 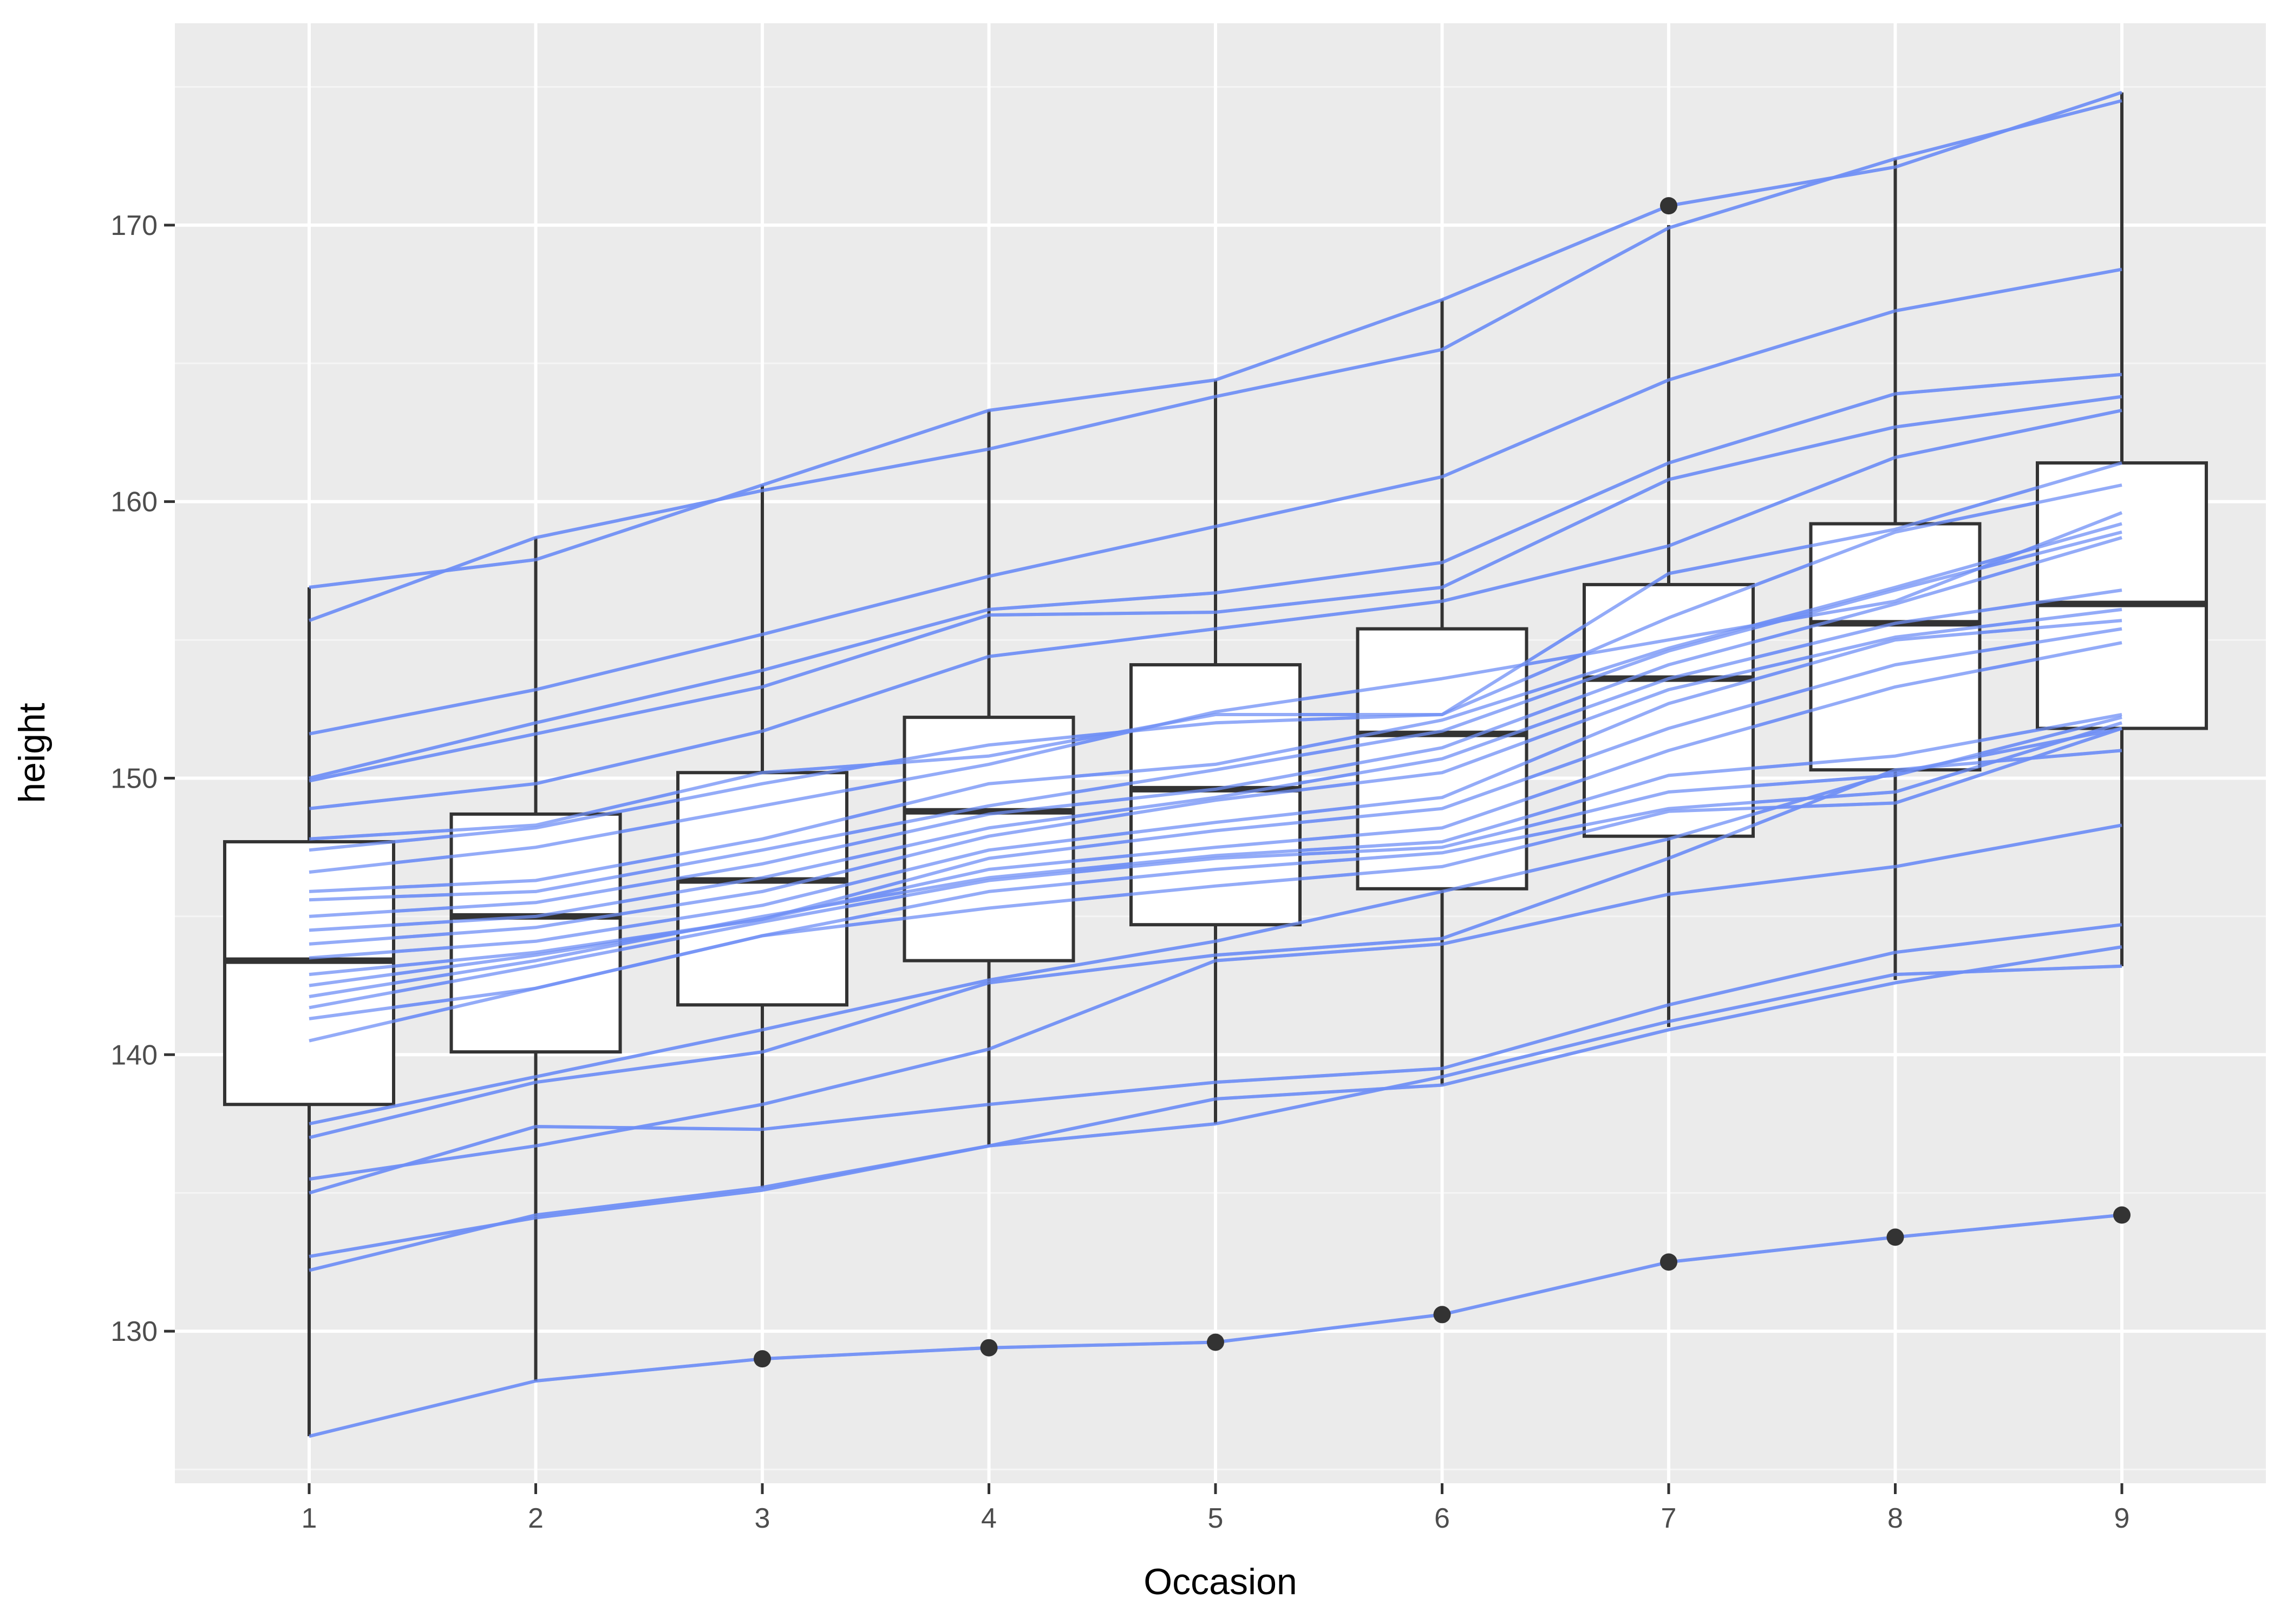 I want to click on y-tick-label: 170, so click(x=134, y=225).